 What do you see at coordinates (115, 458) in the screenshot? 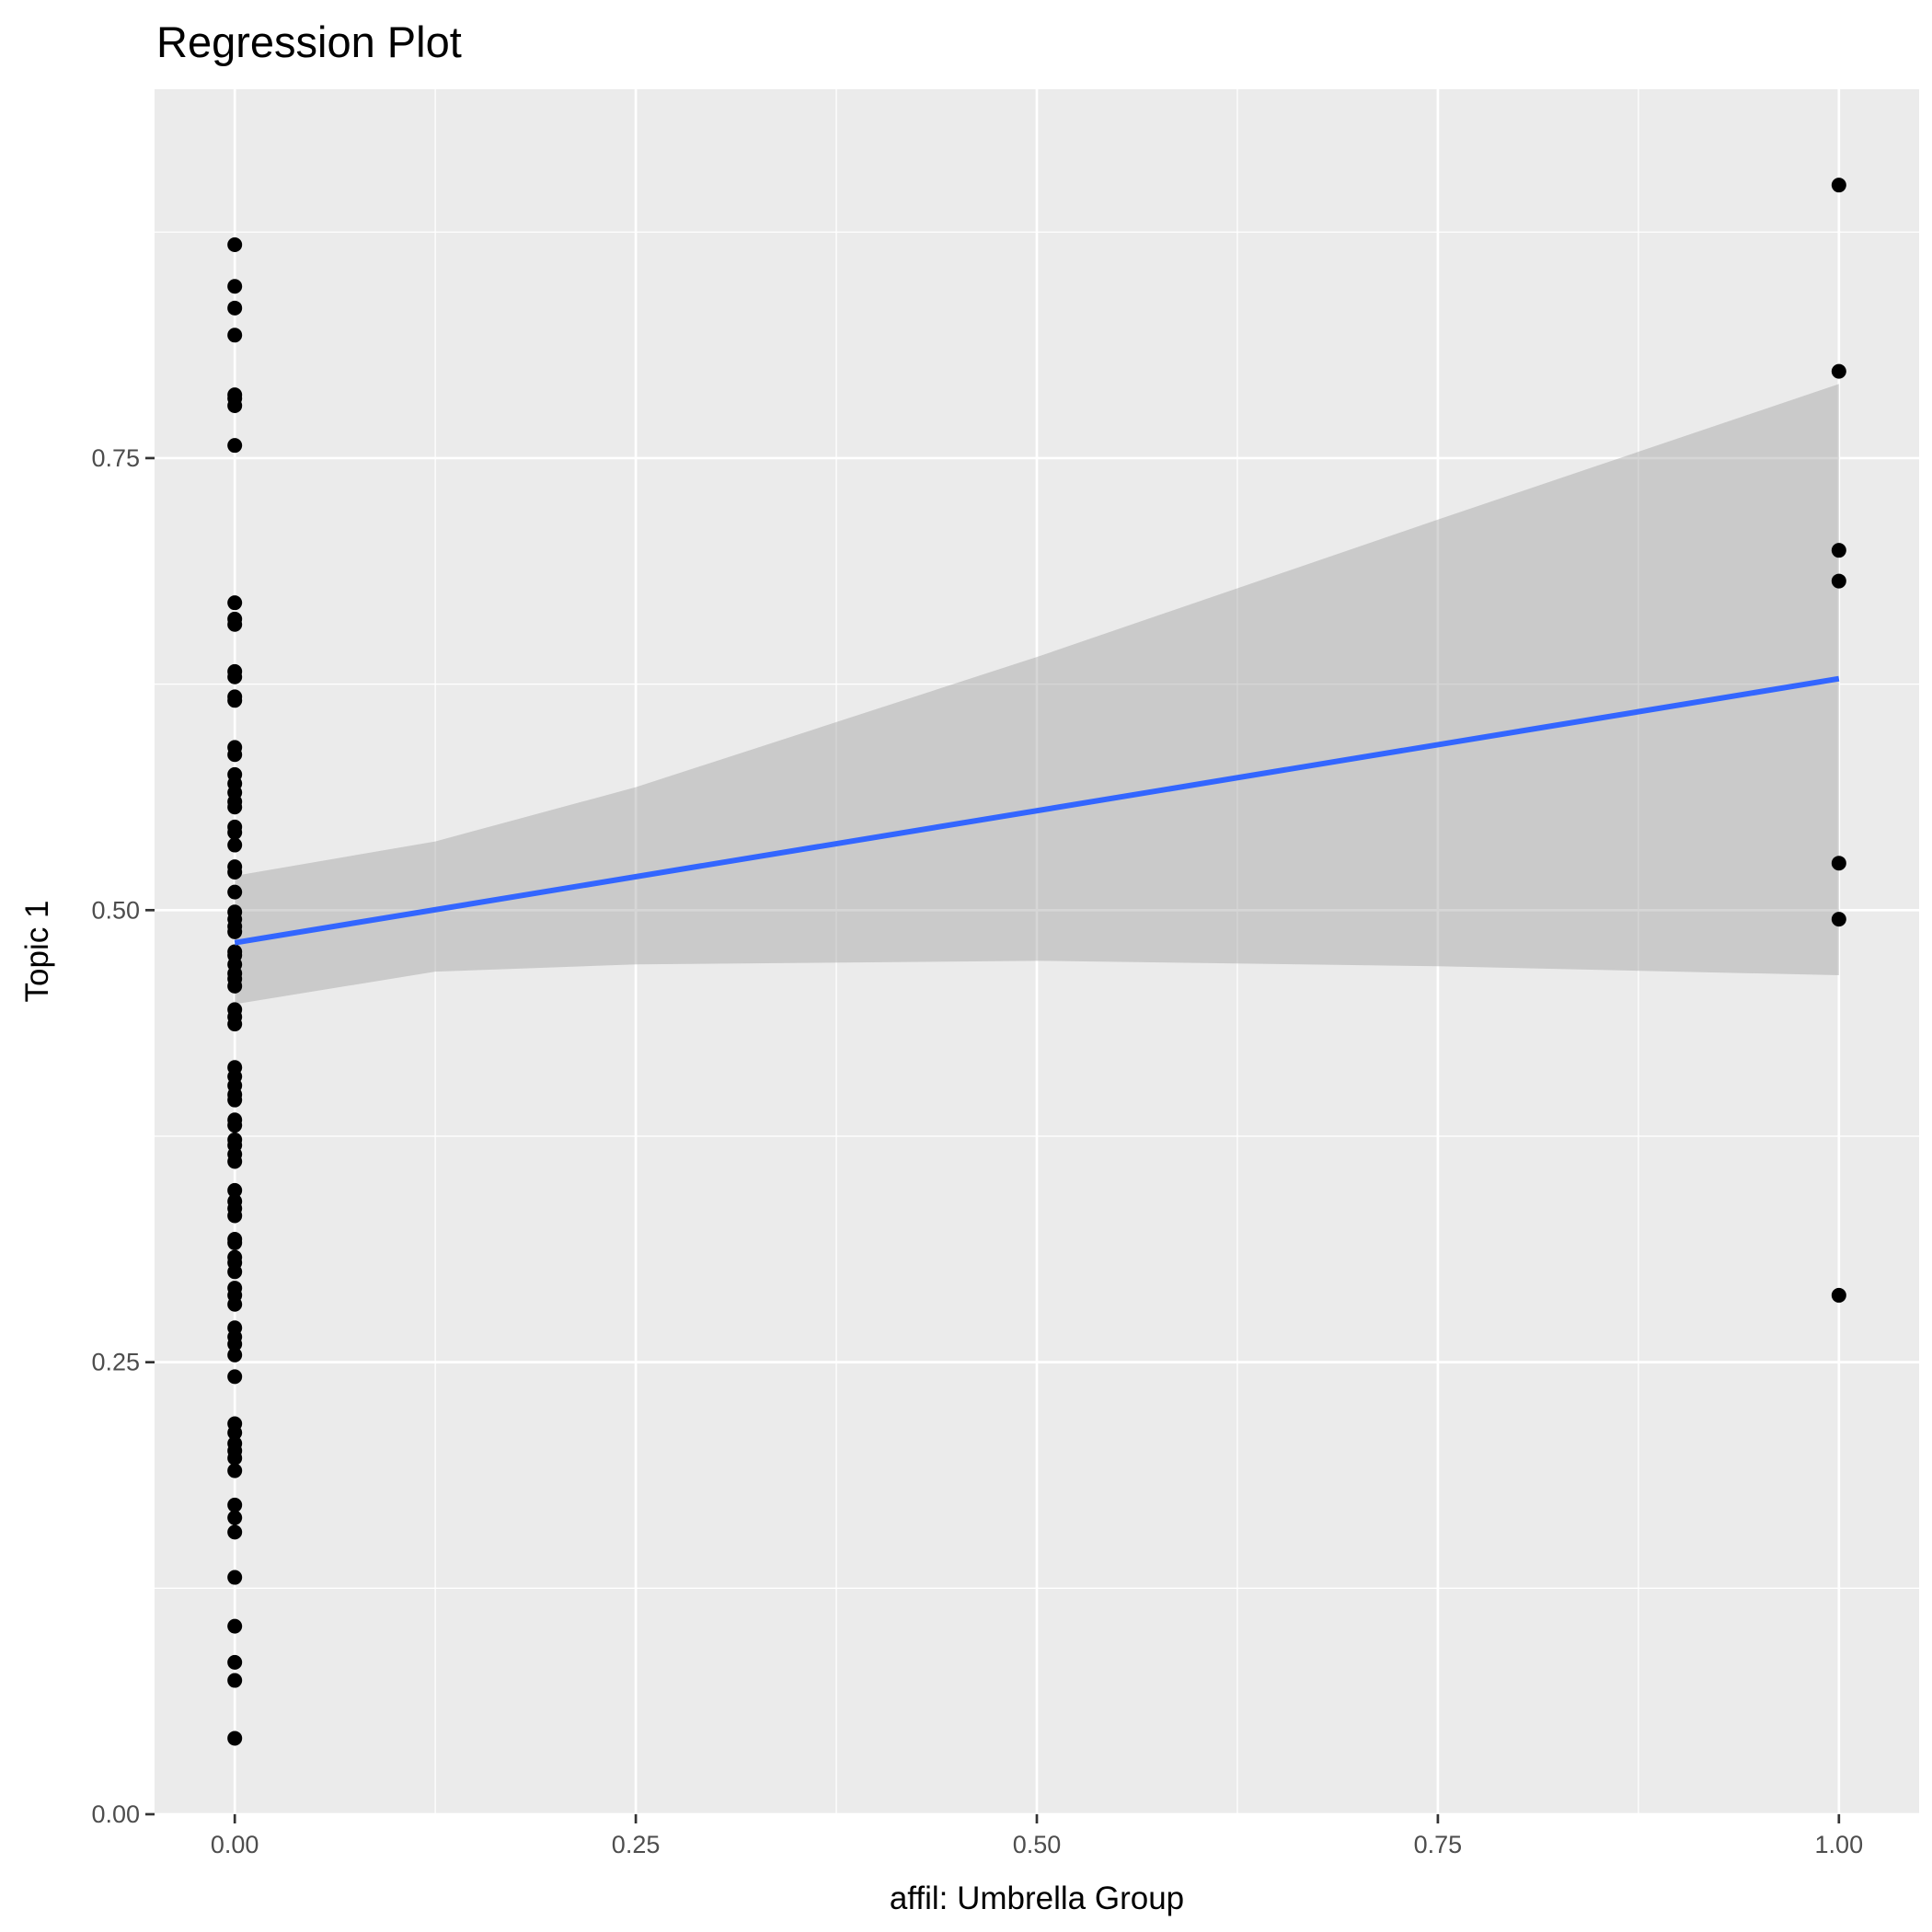
I see `y-tick-label: 0.75` at bounding box center [115, 458].